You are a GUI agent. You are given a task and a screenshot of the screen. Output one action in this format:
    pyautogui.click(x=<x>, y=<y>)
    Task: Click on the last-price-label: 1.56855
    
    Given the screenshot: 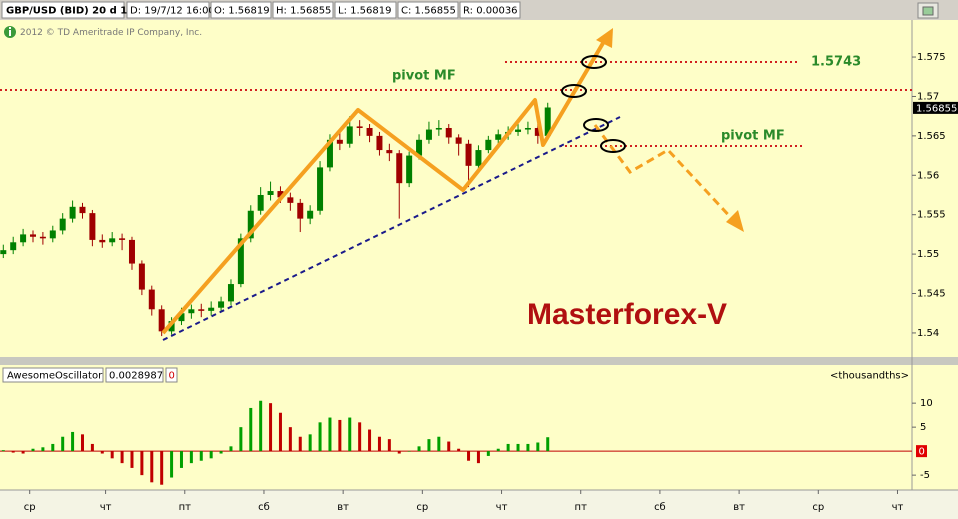 What is the action you would take?
    pyautogui.click(x=936, y=108)
    